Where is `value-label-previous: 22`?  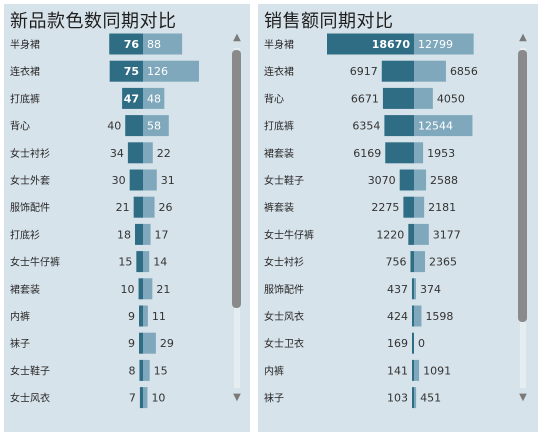
value-label-previous: 22 is located at coordinates (164, 153).